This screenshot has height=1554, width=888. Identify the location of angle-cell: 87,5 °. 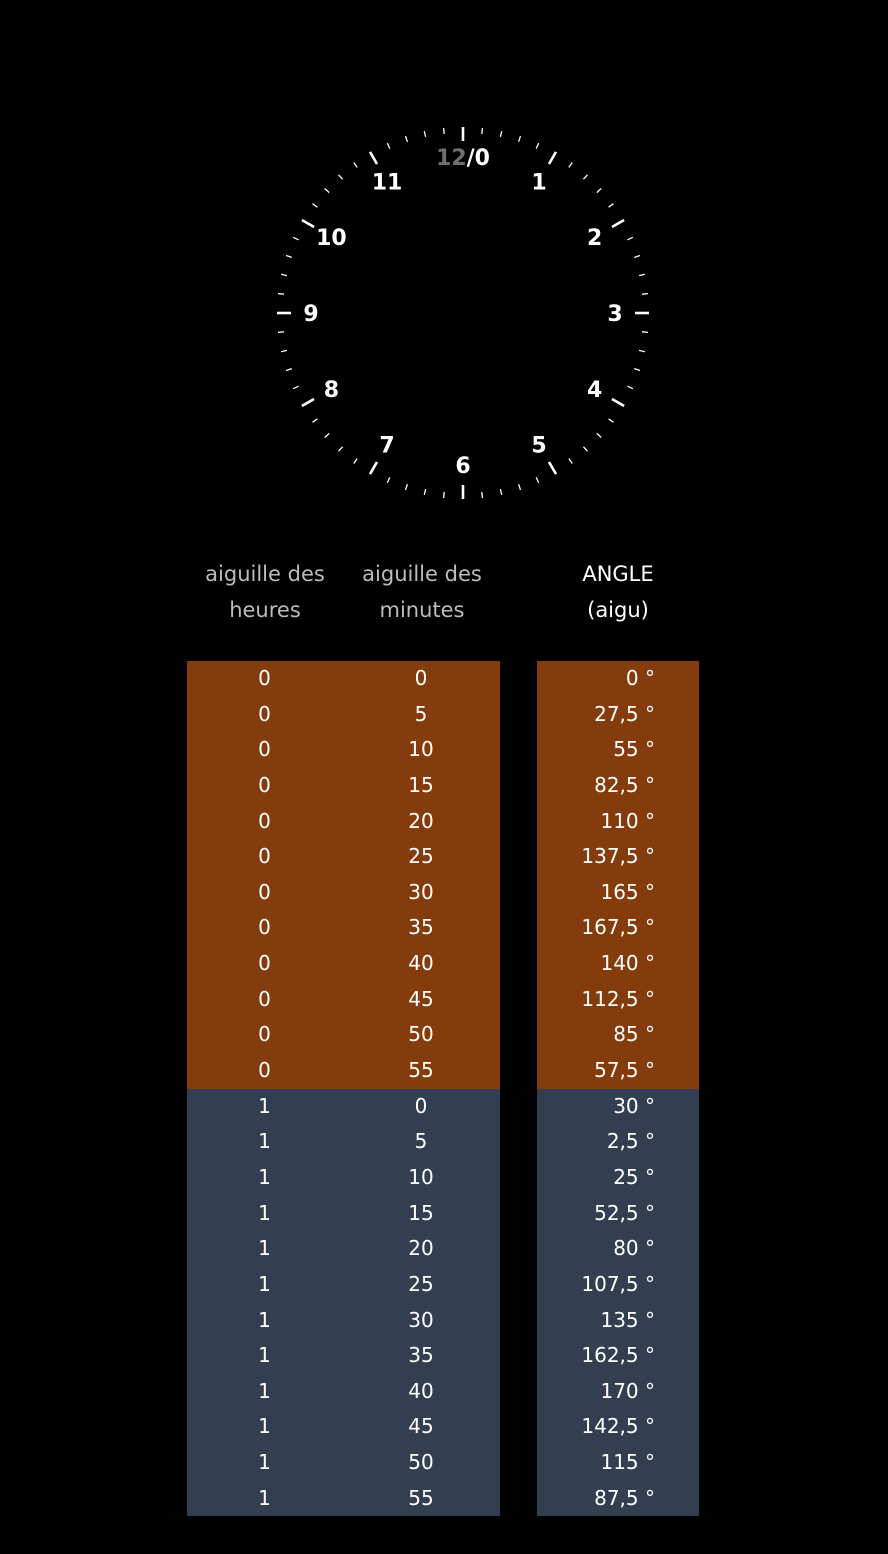
(624, 1497).